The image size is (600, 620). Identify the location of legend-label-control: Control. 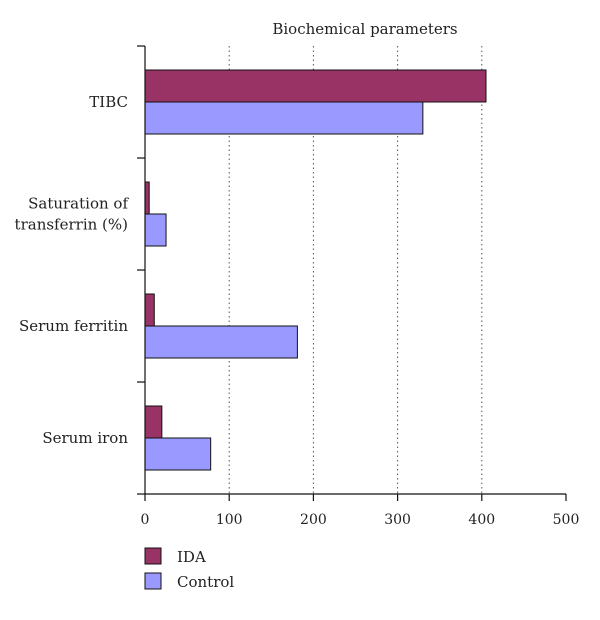
(205, 582).